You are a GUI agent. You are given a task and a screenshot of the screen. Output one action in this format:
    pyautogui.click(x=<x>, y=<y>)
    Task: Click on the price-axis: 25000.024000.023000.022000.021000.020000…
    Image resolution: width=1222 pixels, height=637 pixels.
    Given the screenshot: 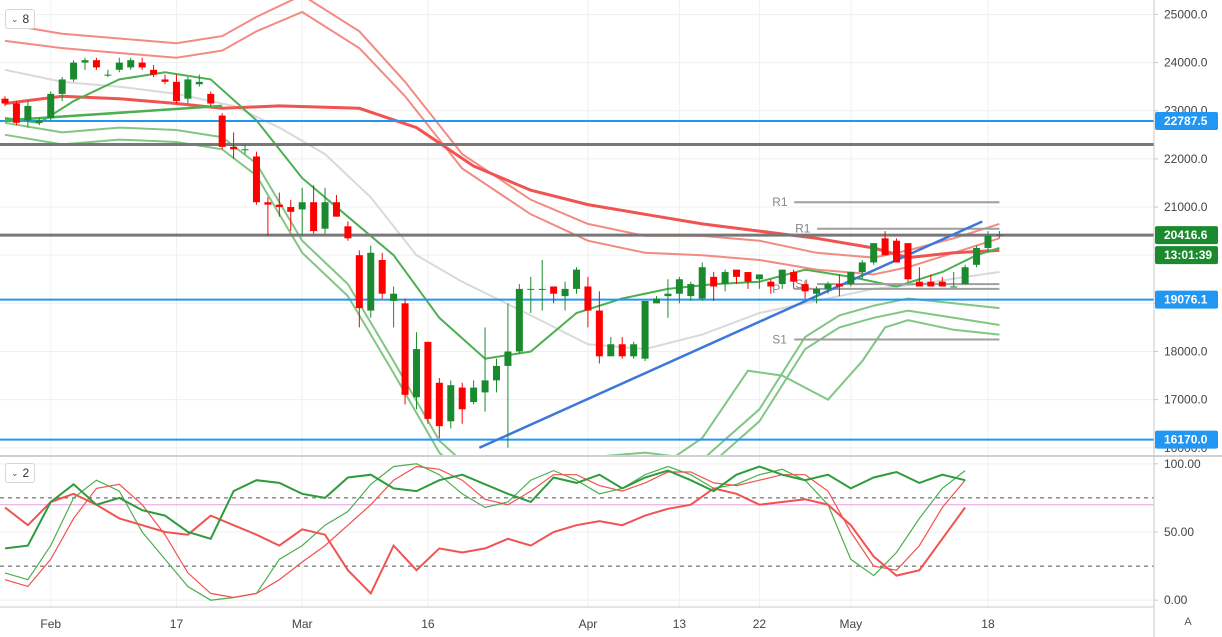 What is the action you would take?
    pyautogui.click(x=1186, y=231)
    